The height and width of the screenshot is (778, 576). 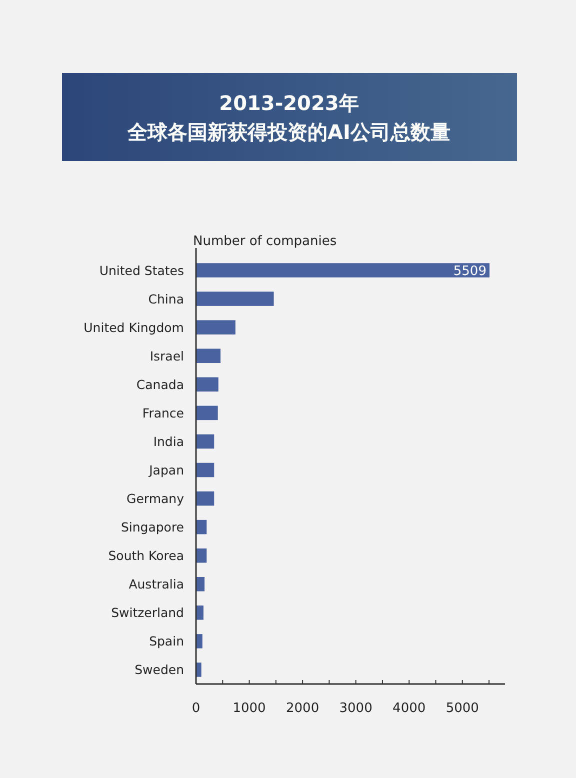 What do you see at coordinates (289, 103) in the screenshot?
I see `chart-title: 2013-2023年` at bounding box center [289, 103].